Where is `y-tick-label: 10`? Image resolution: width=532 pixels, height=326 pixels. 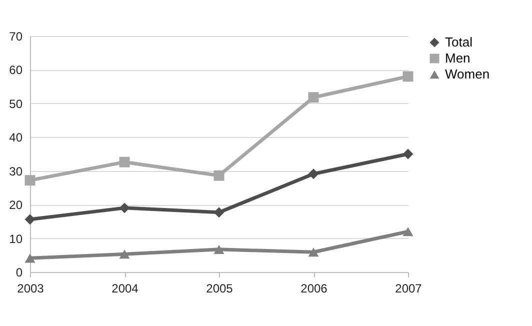
y-tick-label: 10 is located at coordinates (16, 239).